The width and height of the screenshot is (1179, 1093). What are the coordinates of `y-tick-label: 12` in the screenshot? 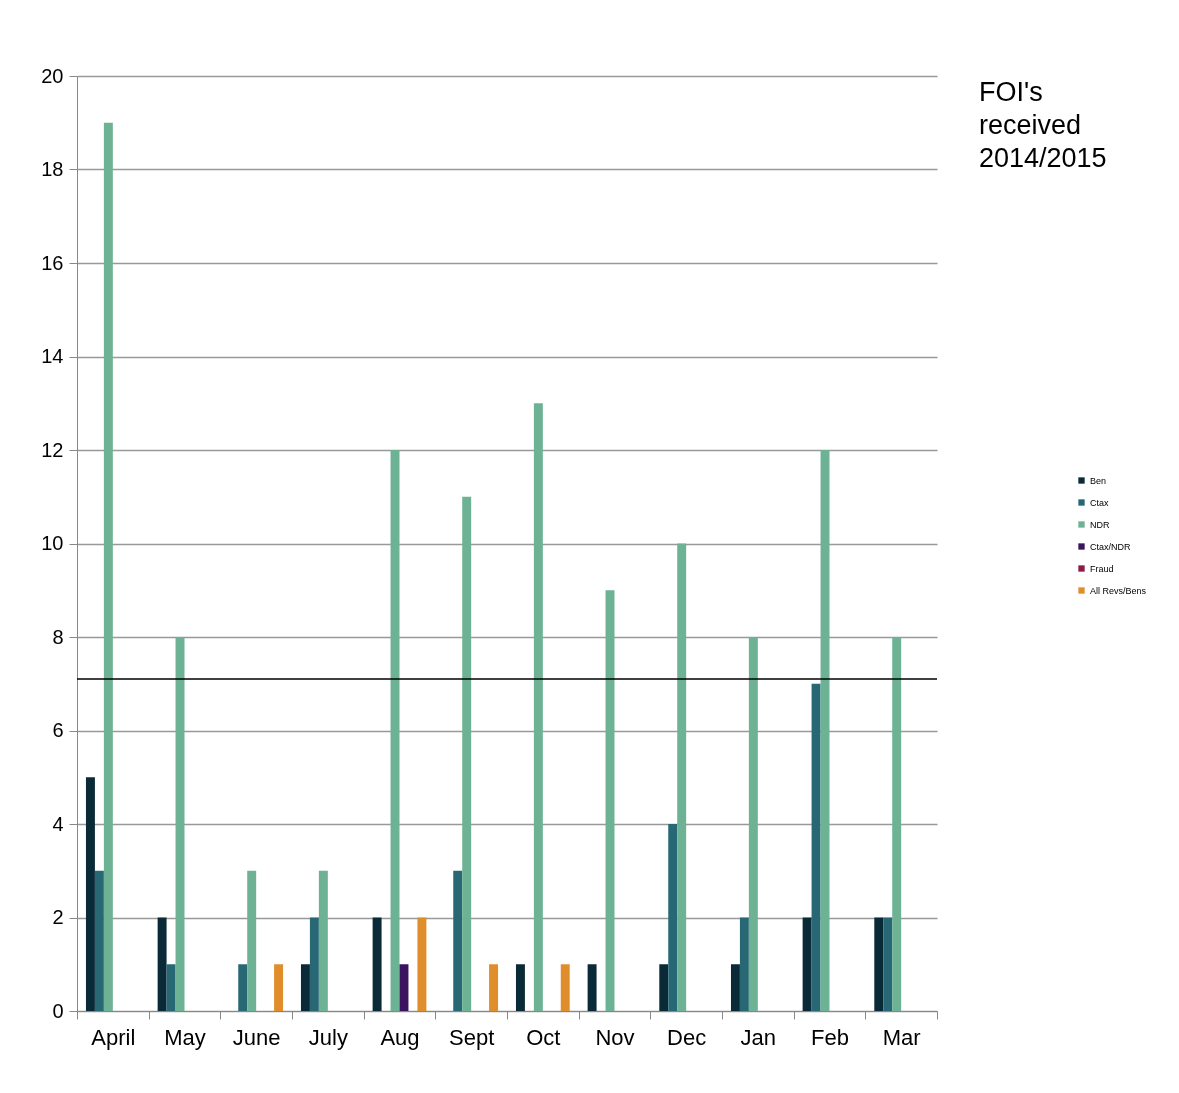 It's located at (52, 449).